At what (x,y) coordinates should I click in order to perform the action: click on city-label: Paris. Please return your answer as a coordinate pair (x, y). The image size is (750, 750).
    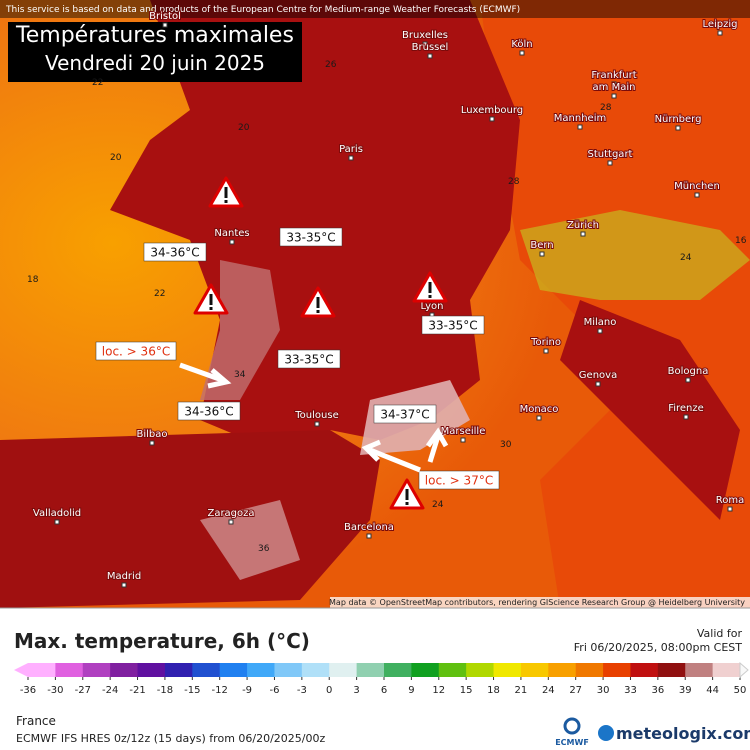
    Looking at the image, I should click on (351, 149).